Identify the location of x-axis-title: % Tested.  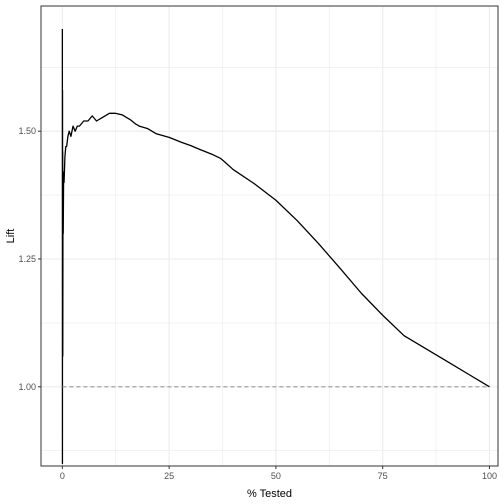
(269, 494).